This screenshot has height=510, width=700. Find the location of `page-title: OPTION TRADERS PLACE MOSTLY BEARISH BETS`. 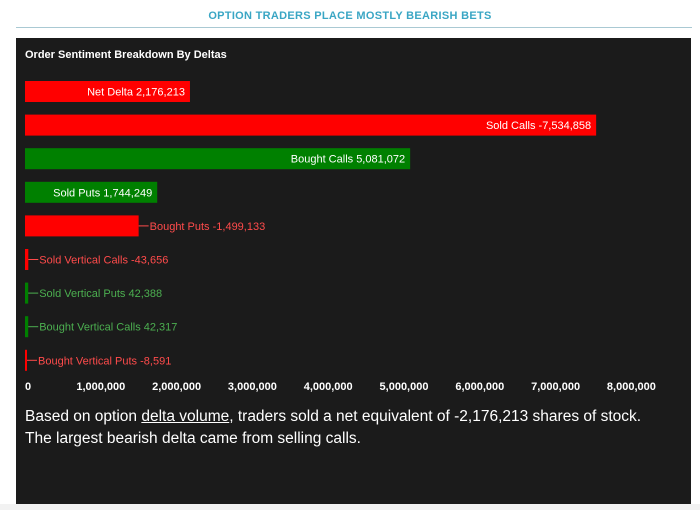

page-title: OPTION TRADERS PLACE MOSTLY BEARISH BETS is located at coordinates (350, 16).